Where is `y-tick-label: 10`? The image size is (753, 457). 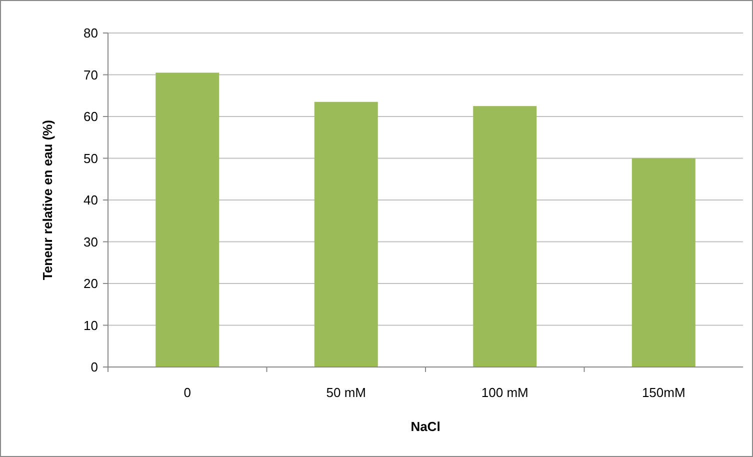
y-tick-label: 10 is located at coordinates (91, 325).